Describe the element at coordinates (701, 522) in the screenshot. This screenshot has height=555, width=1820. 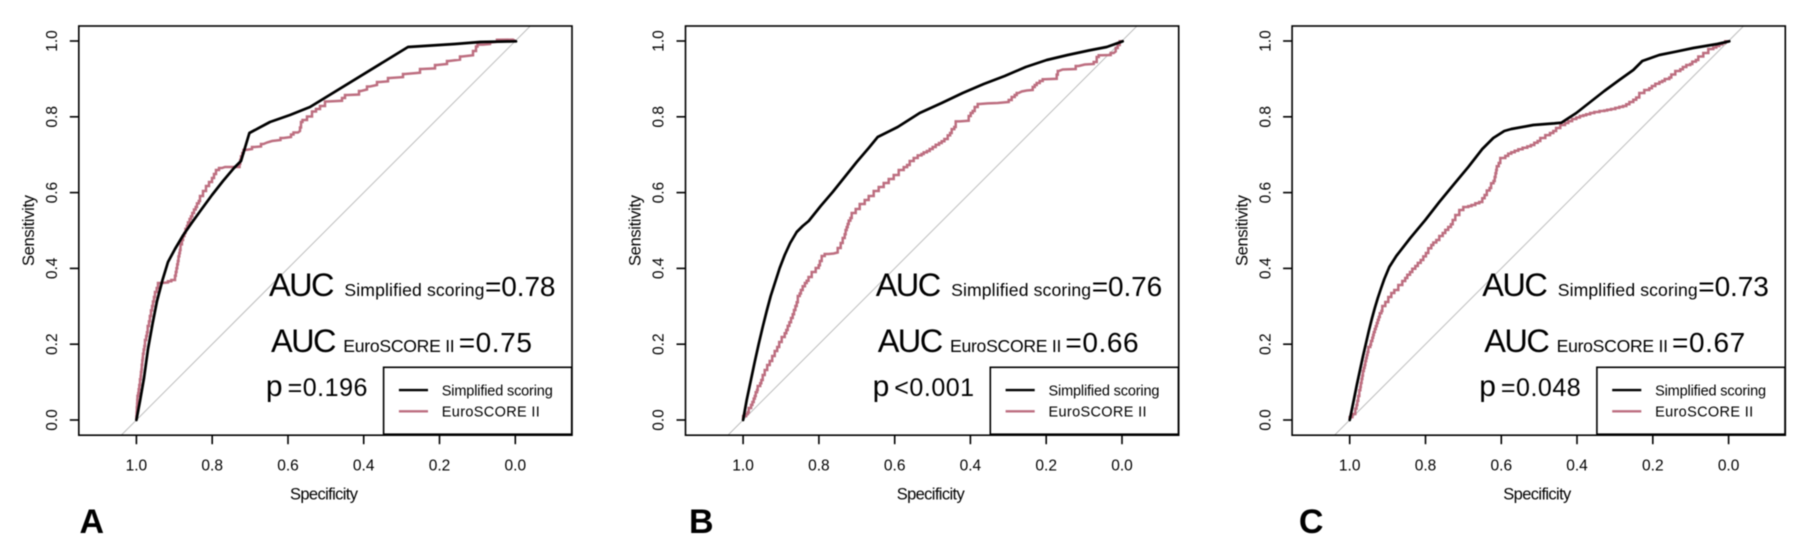
I see `svg-text: B` at that location.